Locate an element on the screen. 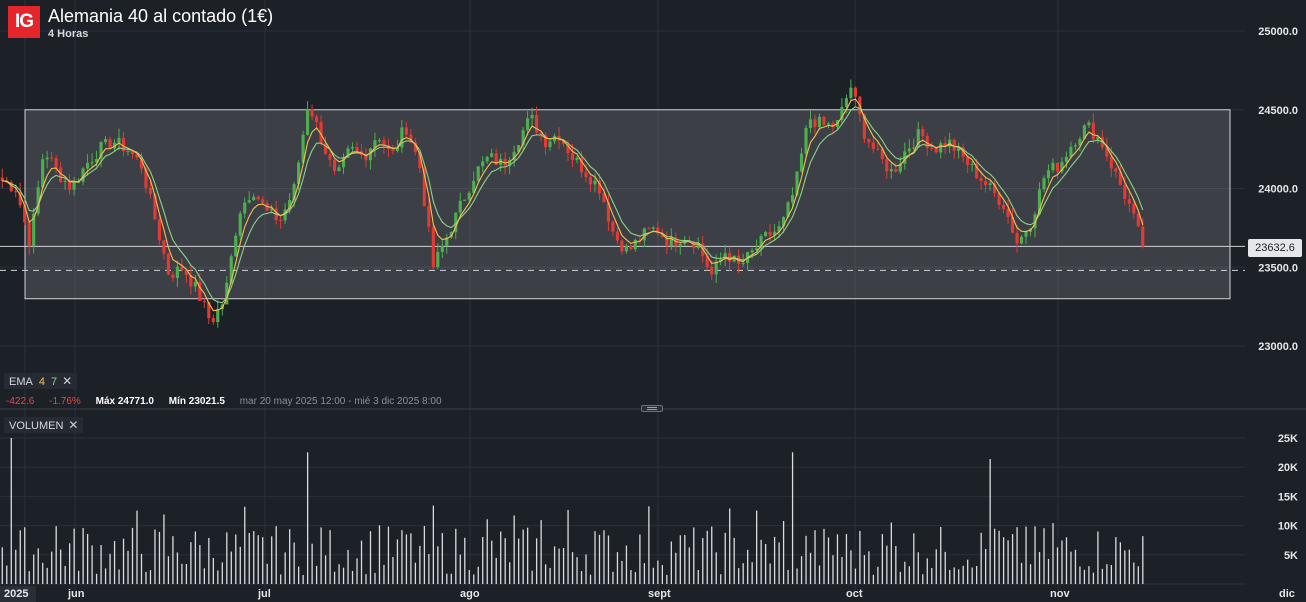 The width and height of the screenshot is (1306, 602). pane-resize-handle is located at coordinates (652, 408).